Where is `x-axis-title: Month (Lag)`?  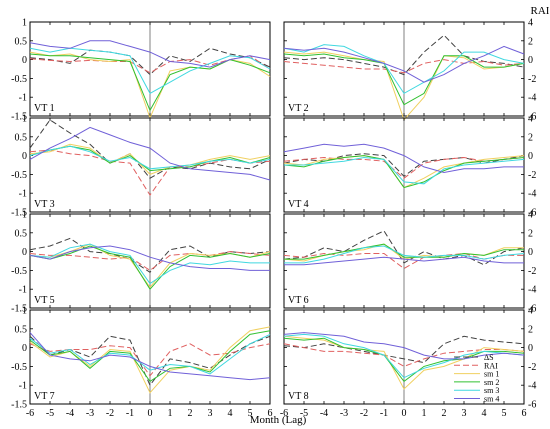 x-axis-title: Month (Lag) is located at coordinates (278, 420).